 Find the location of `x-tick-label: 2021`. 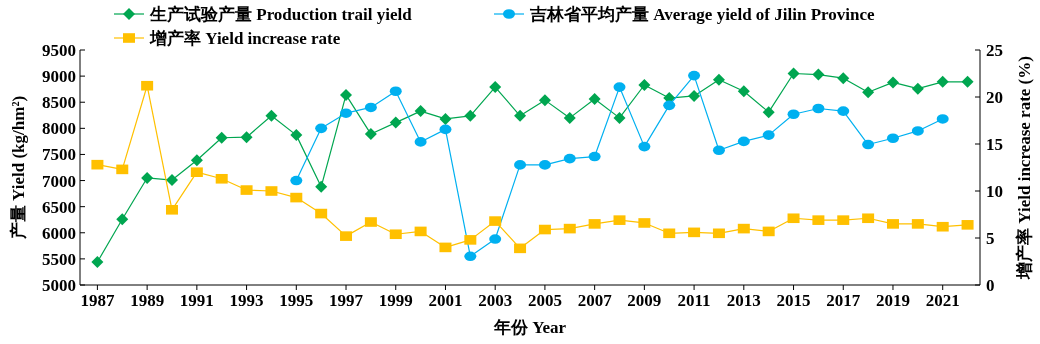

x-tick-label: 2021 is located at coordinates (942, 300).